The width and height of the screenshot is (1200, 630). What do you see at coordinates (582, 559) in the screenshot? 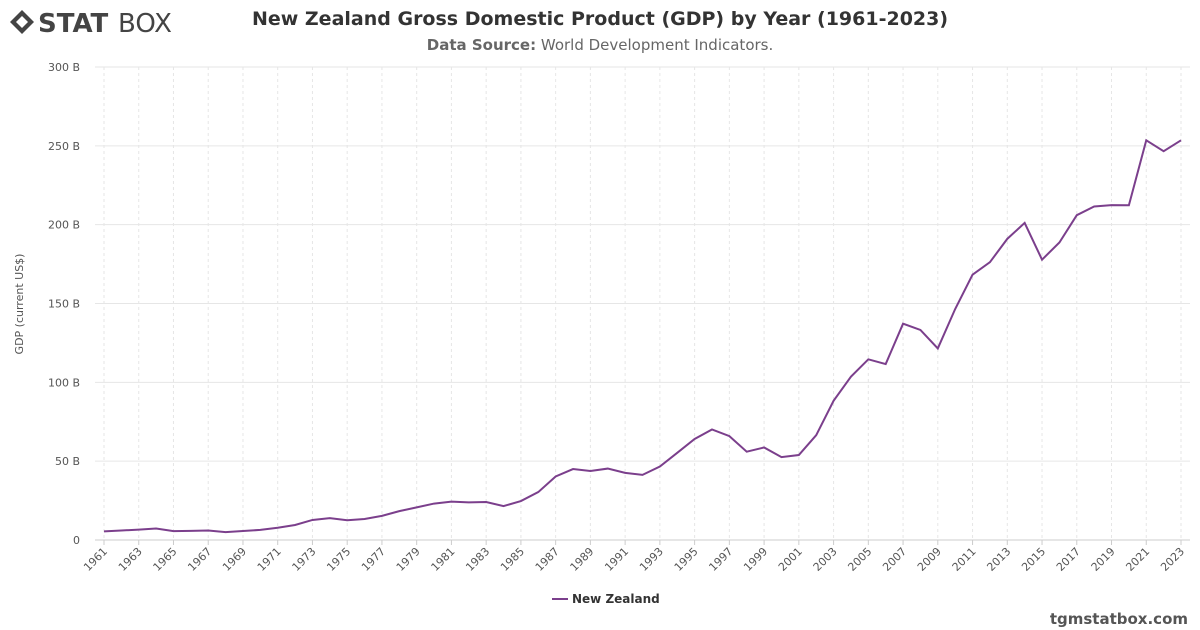
I see `x-tick-label: 1989` at bounding box center [582, 559].